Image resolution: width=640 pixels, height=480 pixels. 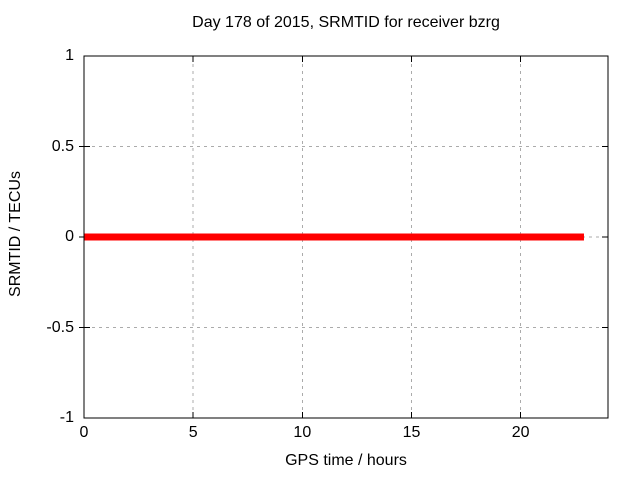 What do you see at coordinates (411, 432) in the screenshot?
I see `x-tick-label: 15` at bounding box center [411, 432].